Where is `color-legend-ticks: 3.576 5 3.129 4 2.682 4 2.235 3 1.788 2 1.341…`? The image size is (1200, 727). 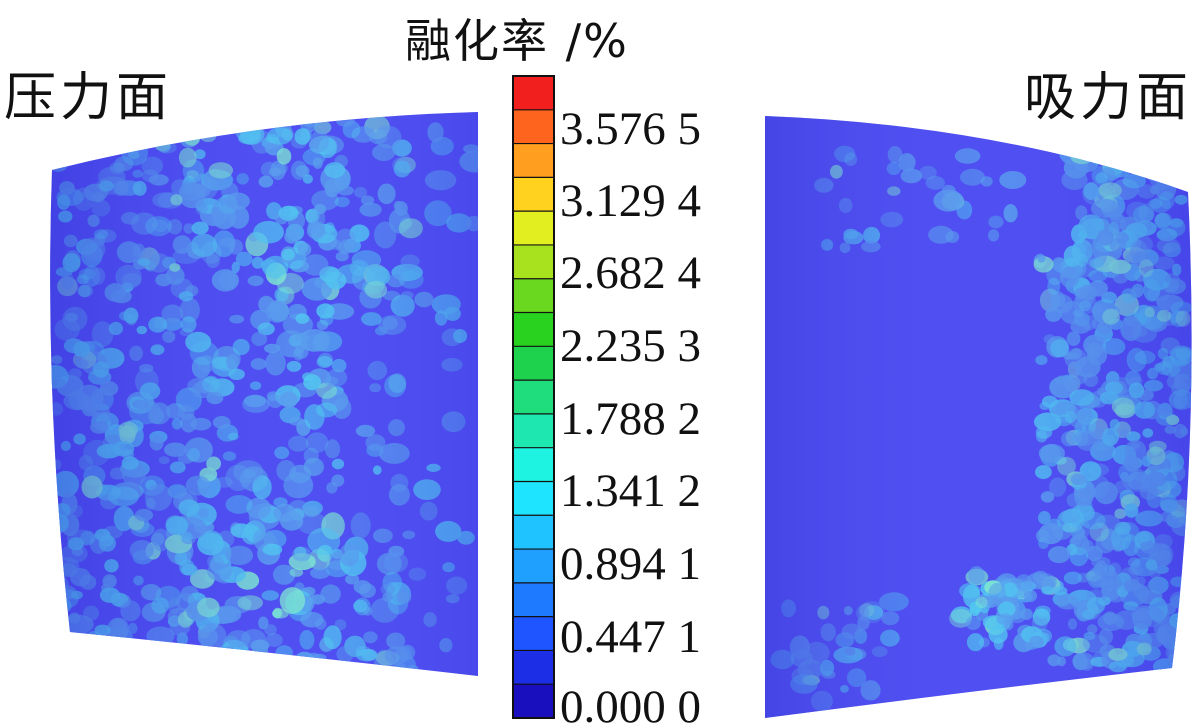
color-legend-ticks: 3.576 5 3.129 4 2.682 4 2.235 3 1.788 2 1.341… is located at coordinates (630, 415).